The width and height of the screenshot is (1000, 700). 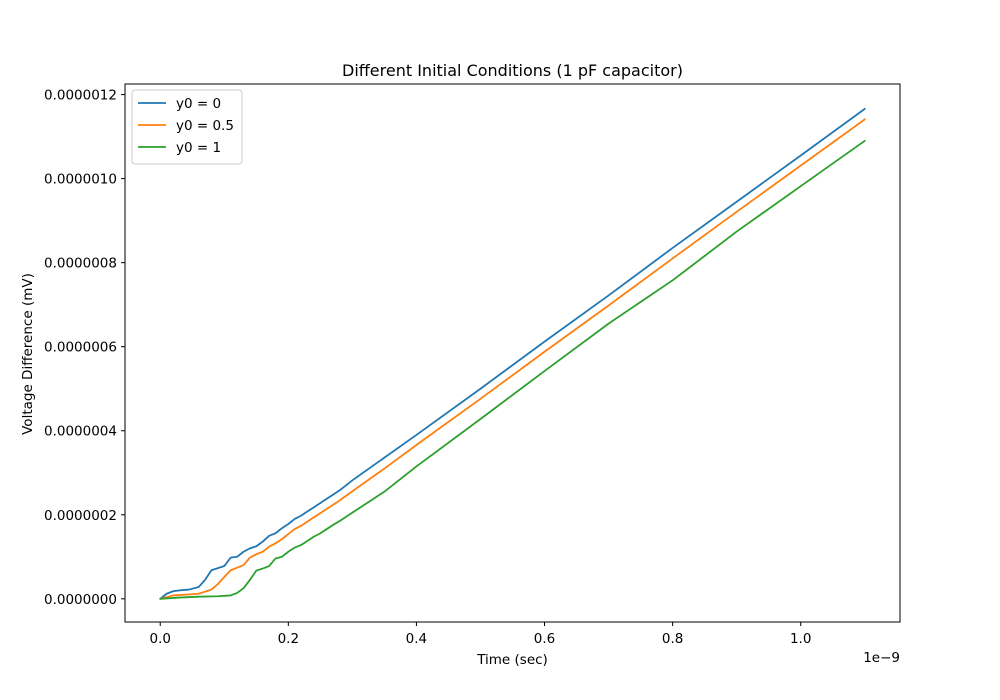 What do you see at coordinates (80, 264) in the screenshot?
I see `y-tick-label: 0.0000008` at bounding box center [80, 264].